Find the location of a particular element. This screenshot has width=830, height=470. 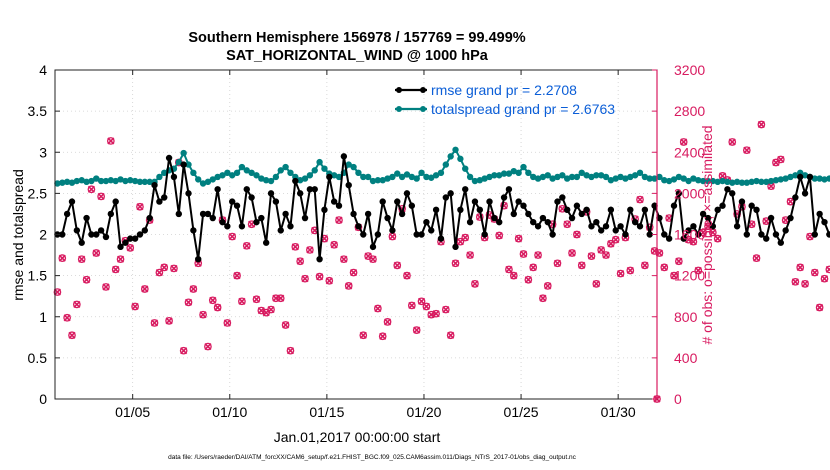

y-left-tick-label: 4 is located at coordinates (43, 70).